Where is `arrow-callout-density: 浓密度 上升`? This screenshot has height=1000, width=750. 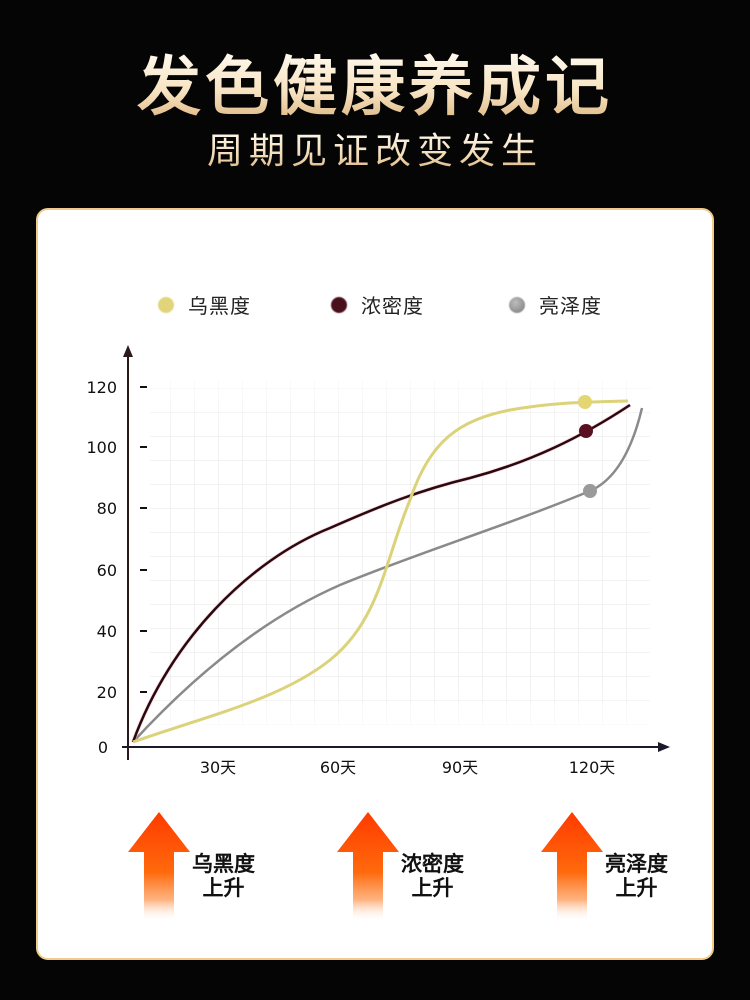 arrow-callout-density: 浓密度 上升 is located at coordinates (417, 867).